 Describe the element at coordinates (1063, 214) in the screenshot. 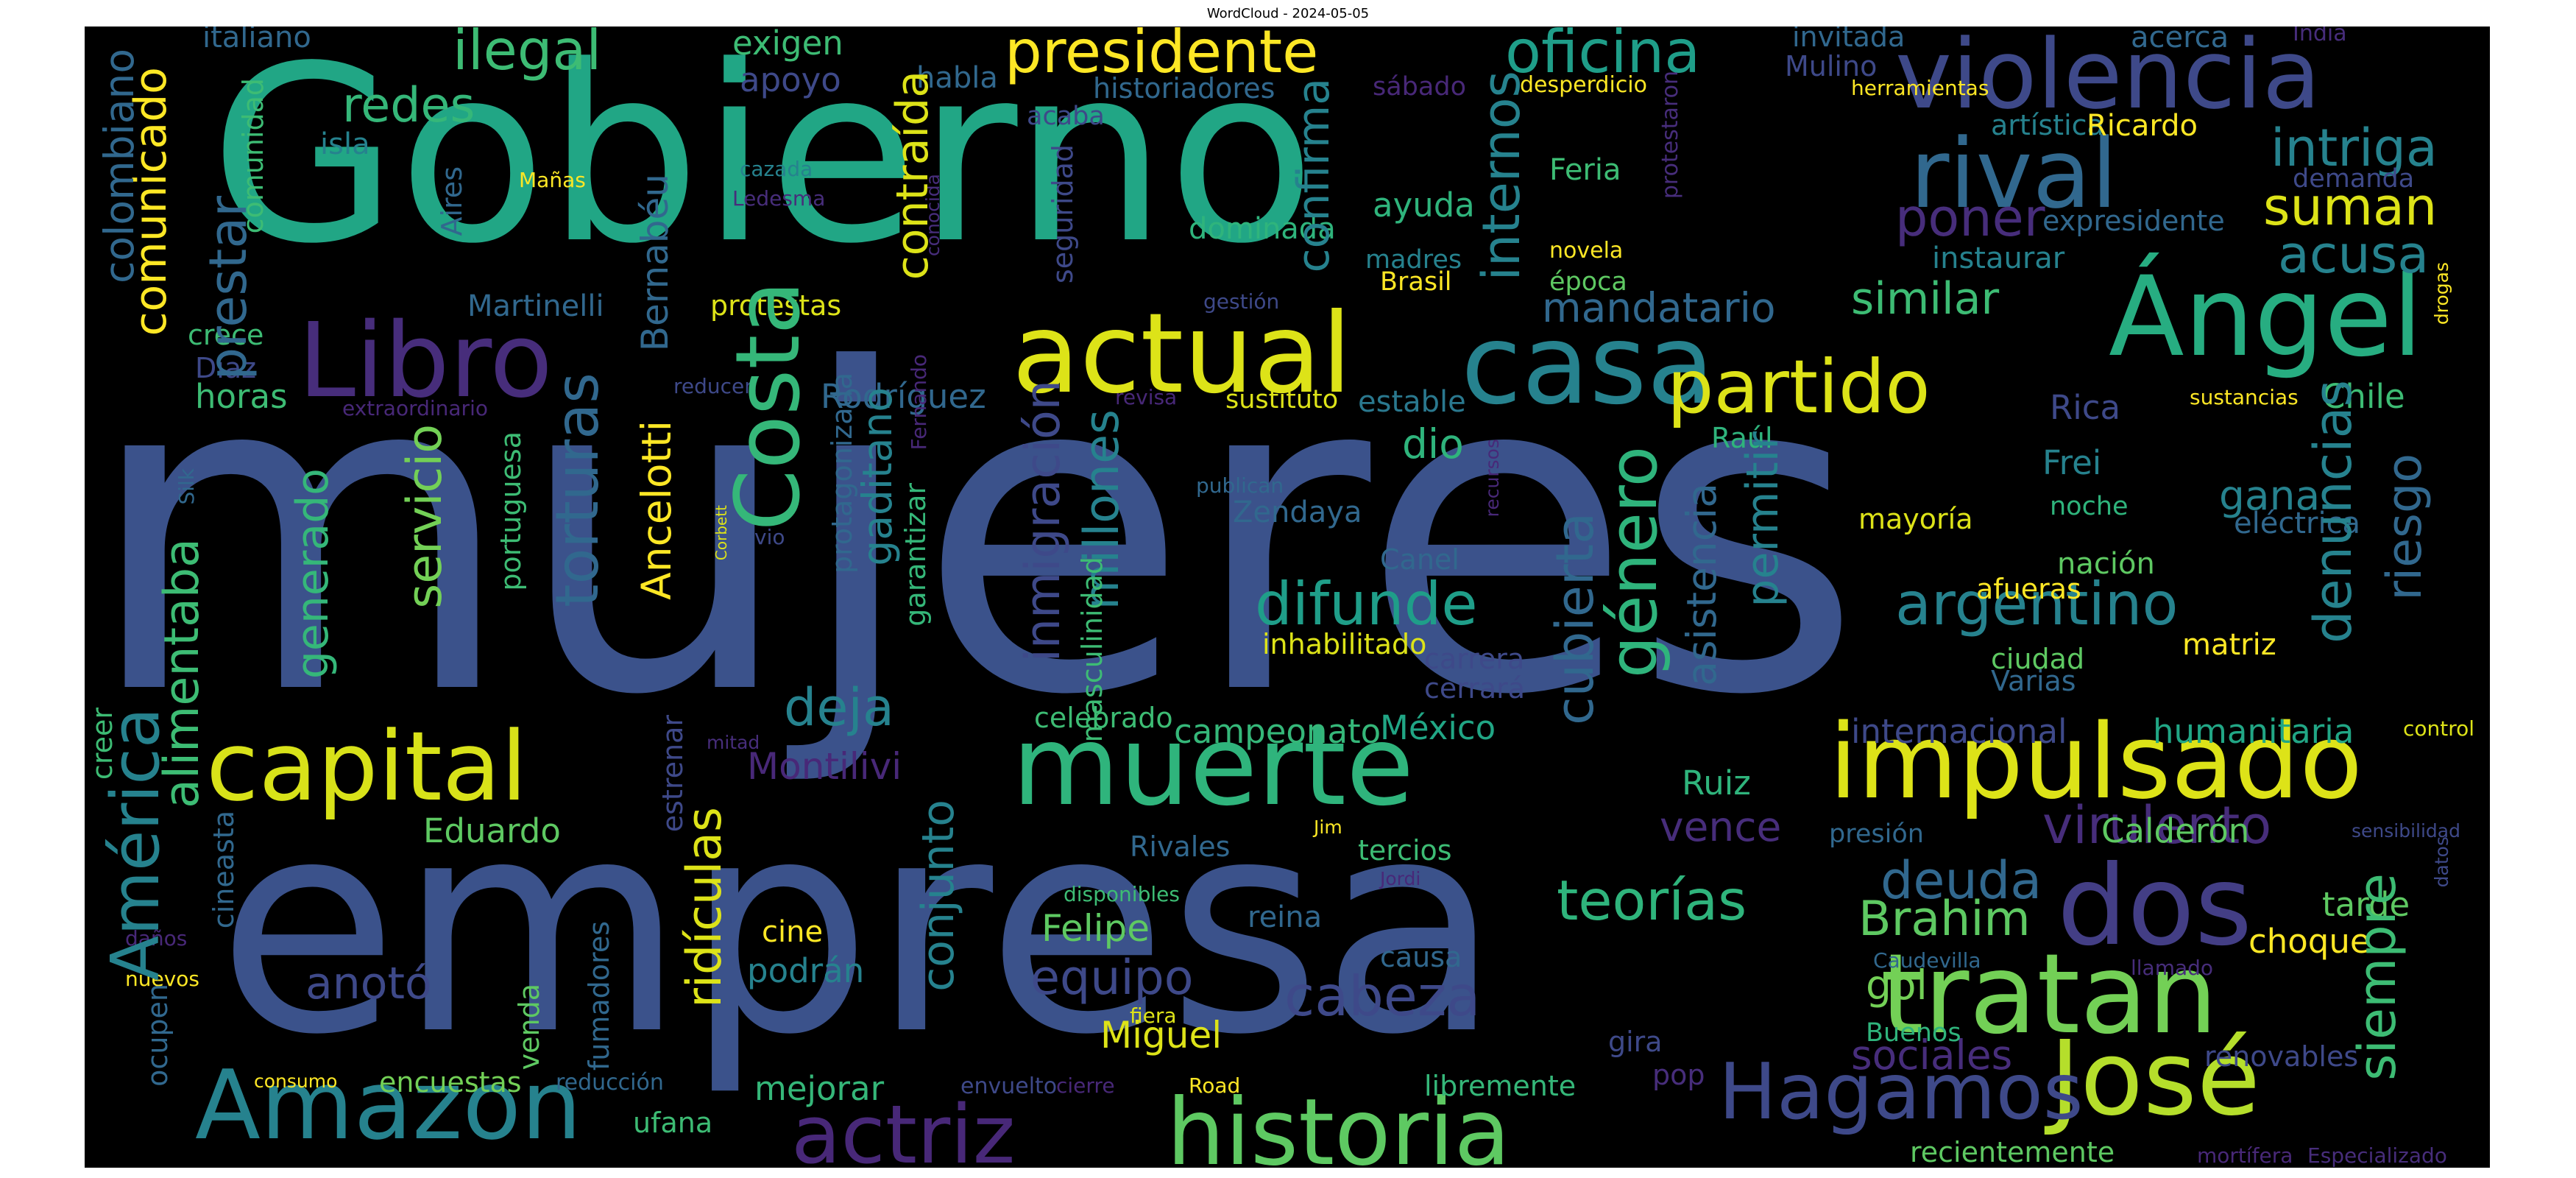

I see `word-174: seguridad` at that location.